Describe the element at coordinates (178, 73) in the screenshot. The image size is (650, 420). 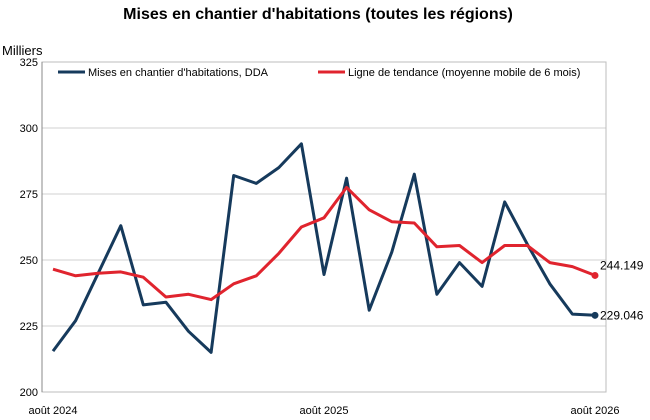
I see `legend-label-1: Mises en chantier d'habitations, DDA` at that location.